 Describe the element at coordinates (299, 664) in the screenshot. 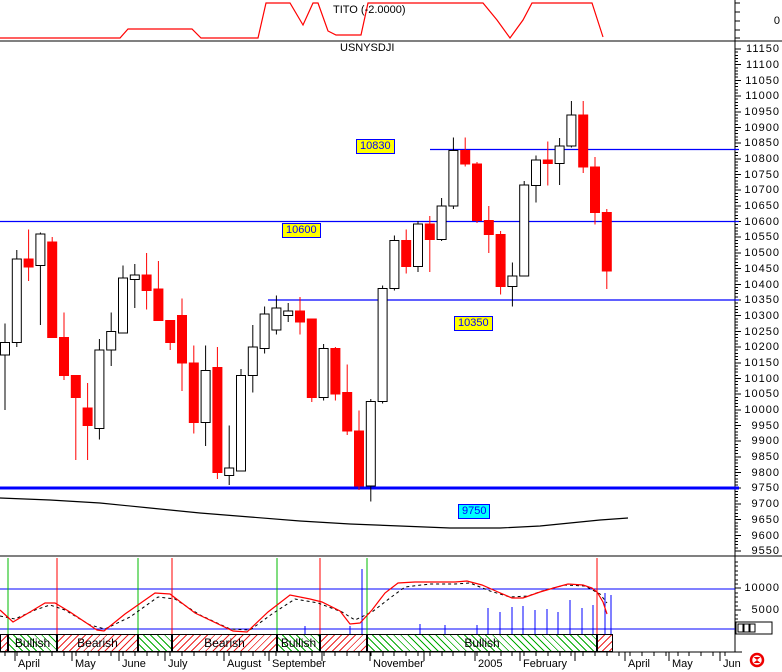

I see `month-label: September` at that location.